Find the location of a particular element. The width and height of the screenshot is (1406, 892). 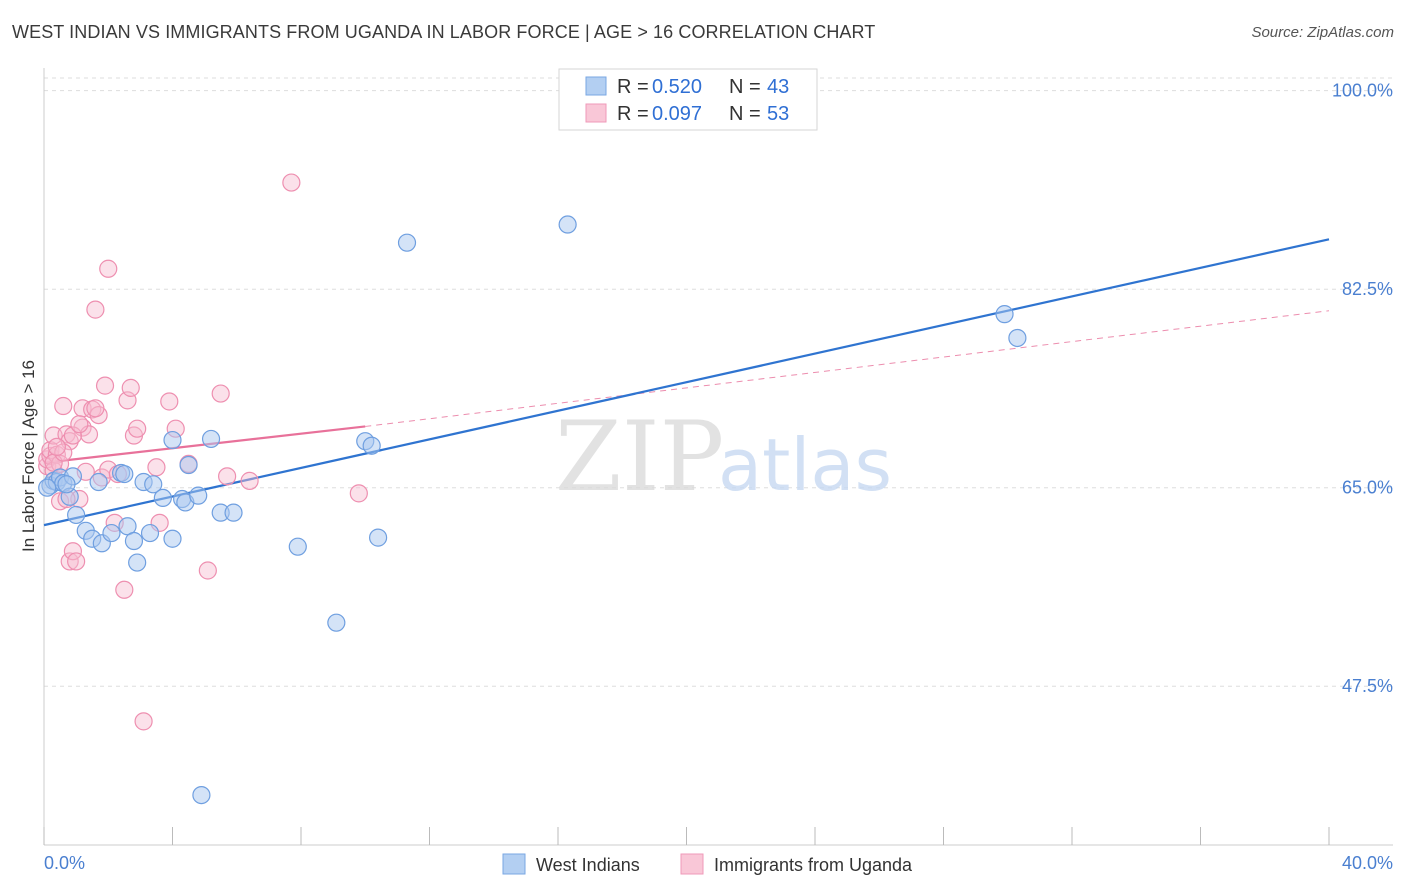

legend-n-value-1: 43 is located at coordinates (778, 87).